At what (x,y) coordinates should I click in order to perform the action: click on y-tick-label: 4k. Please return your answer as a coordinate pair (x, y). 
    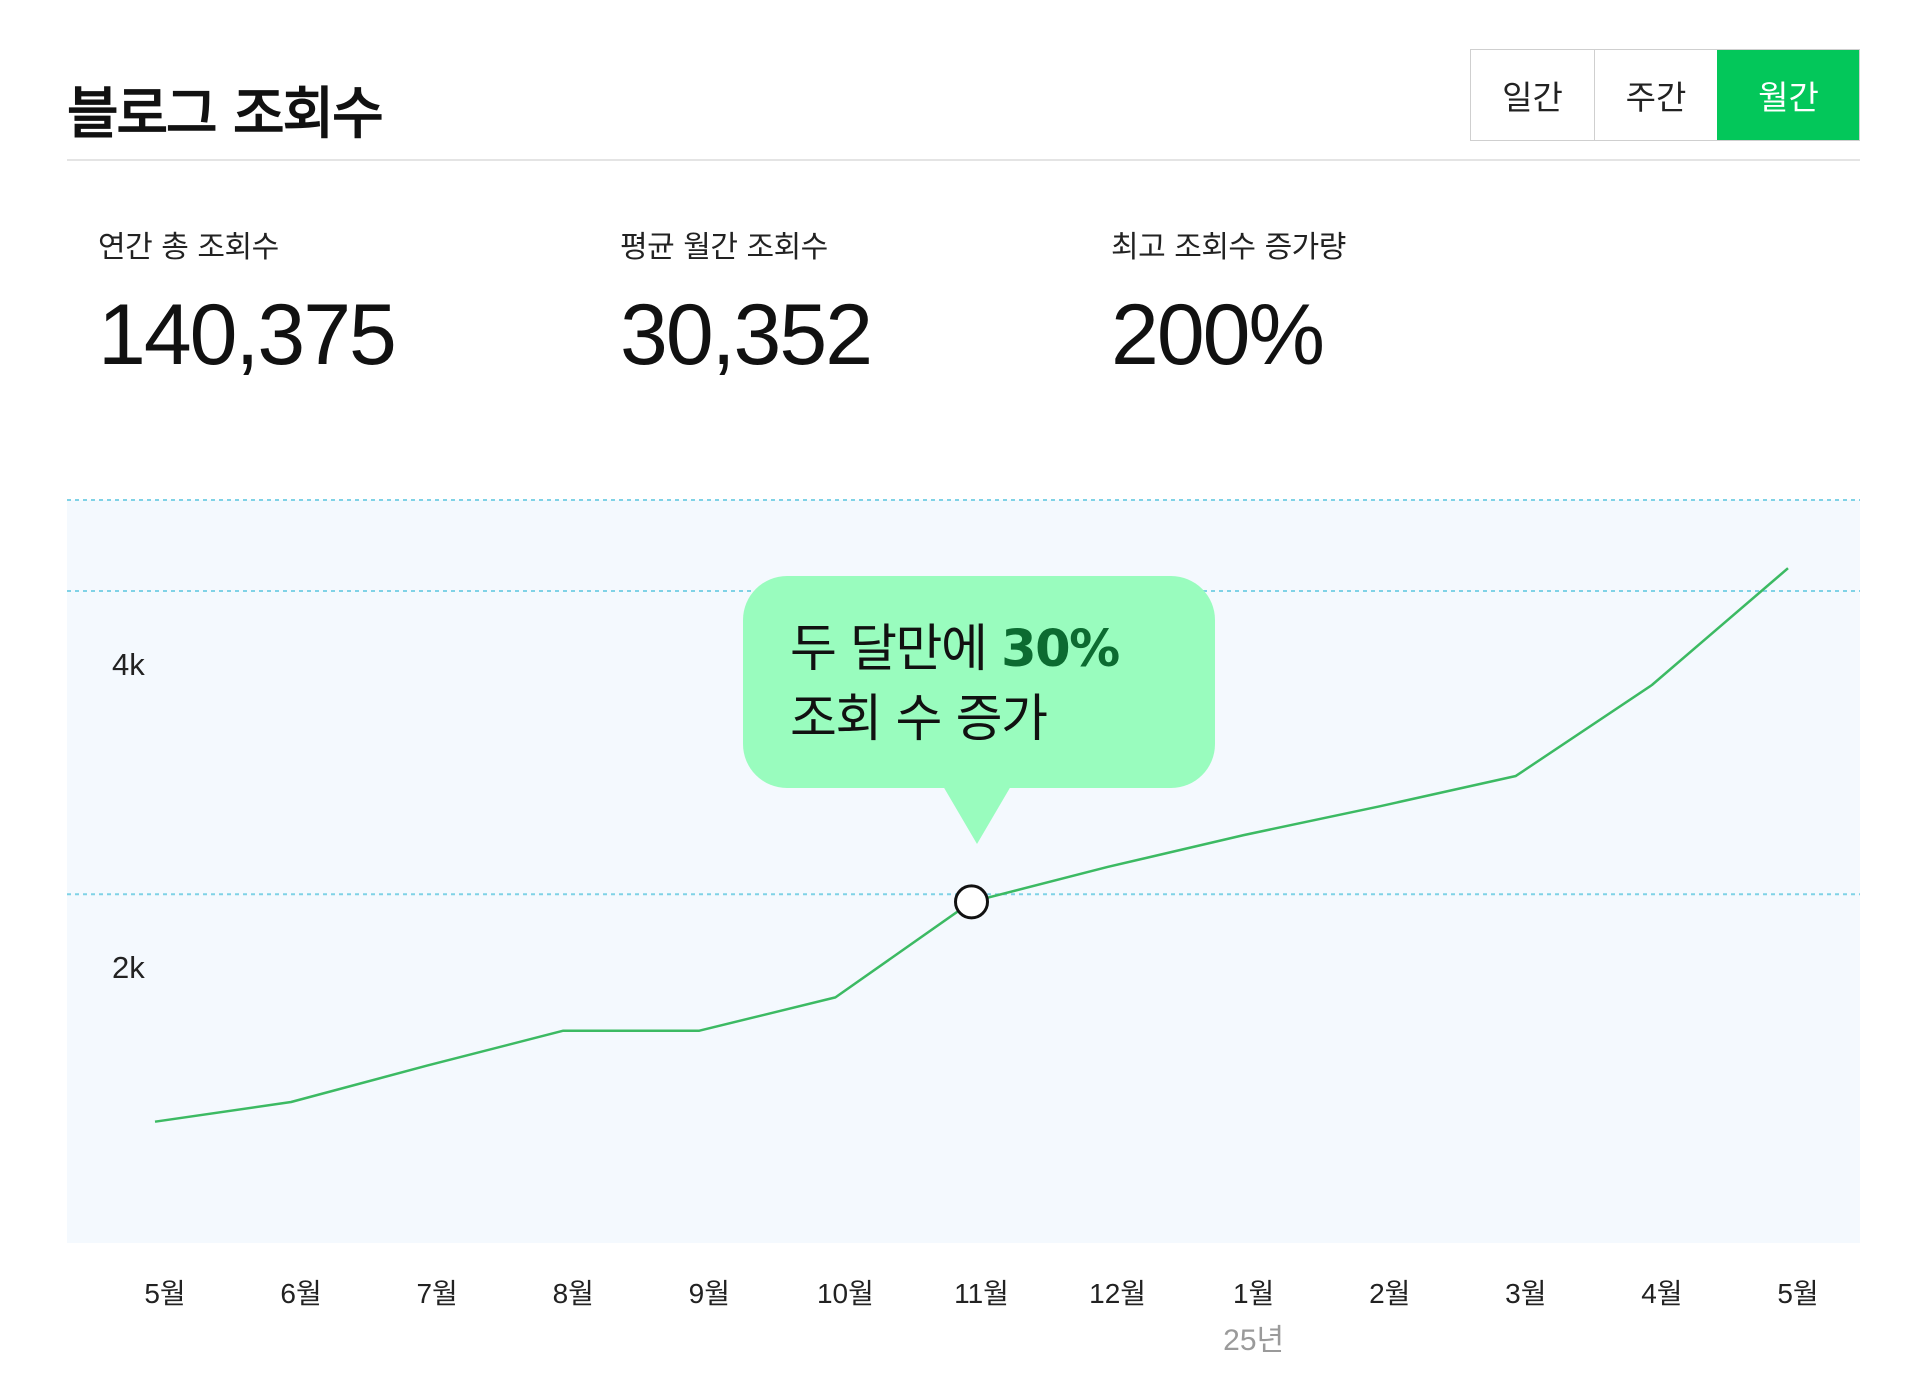
    Looking at the image, I should click on (128, 664).